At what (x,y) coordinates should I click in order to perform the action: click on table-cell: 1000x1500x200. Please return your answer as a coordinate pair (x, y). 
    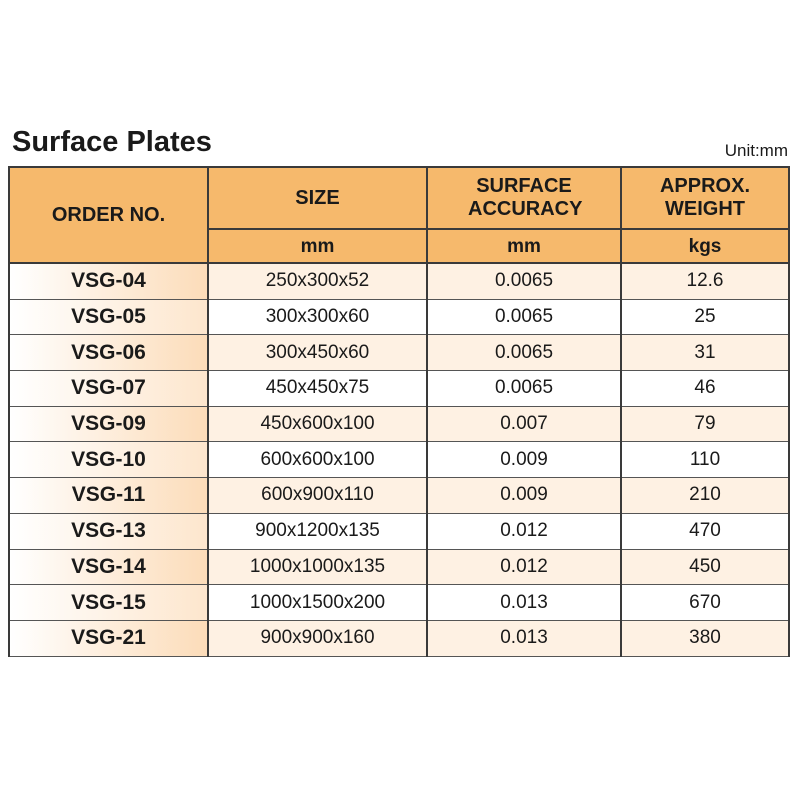
    Looking at the image, I should click on (317, 602).